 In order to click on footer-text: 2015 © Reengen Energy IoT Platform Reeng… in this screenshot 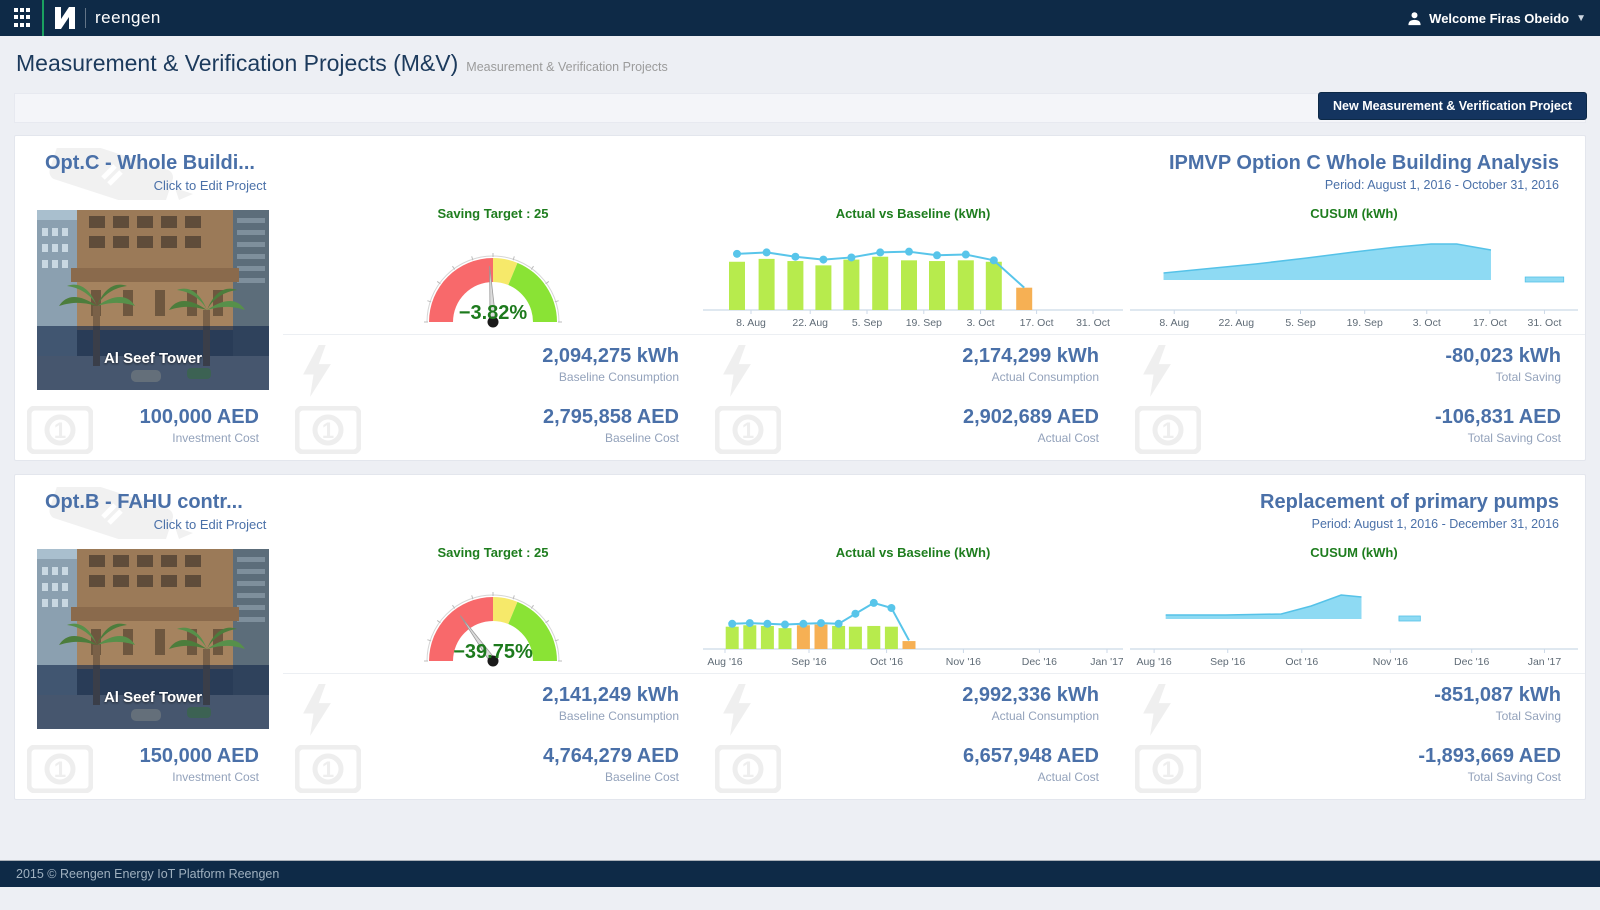, I will do `click(148, 874)`.